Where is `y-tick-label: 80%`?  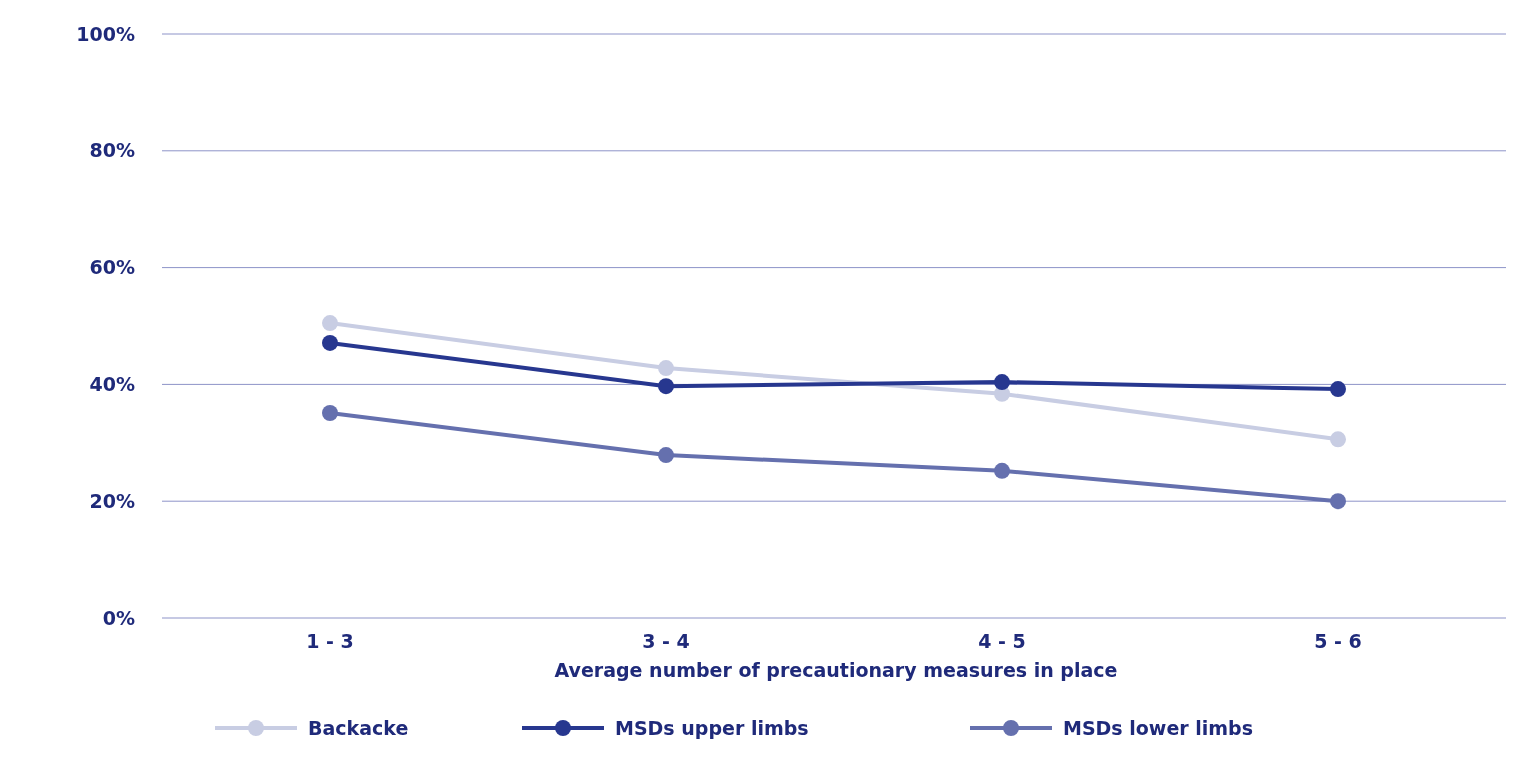 y-tick-label: 80% is located at coordinates (112, 150).